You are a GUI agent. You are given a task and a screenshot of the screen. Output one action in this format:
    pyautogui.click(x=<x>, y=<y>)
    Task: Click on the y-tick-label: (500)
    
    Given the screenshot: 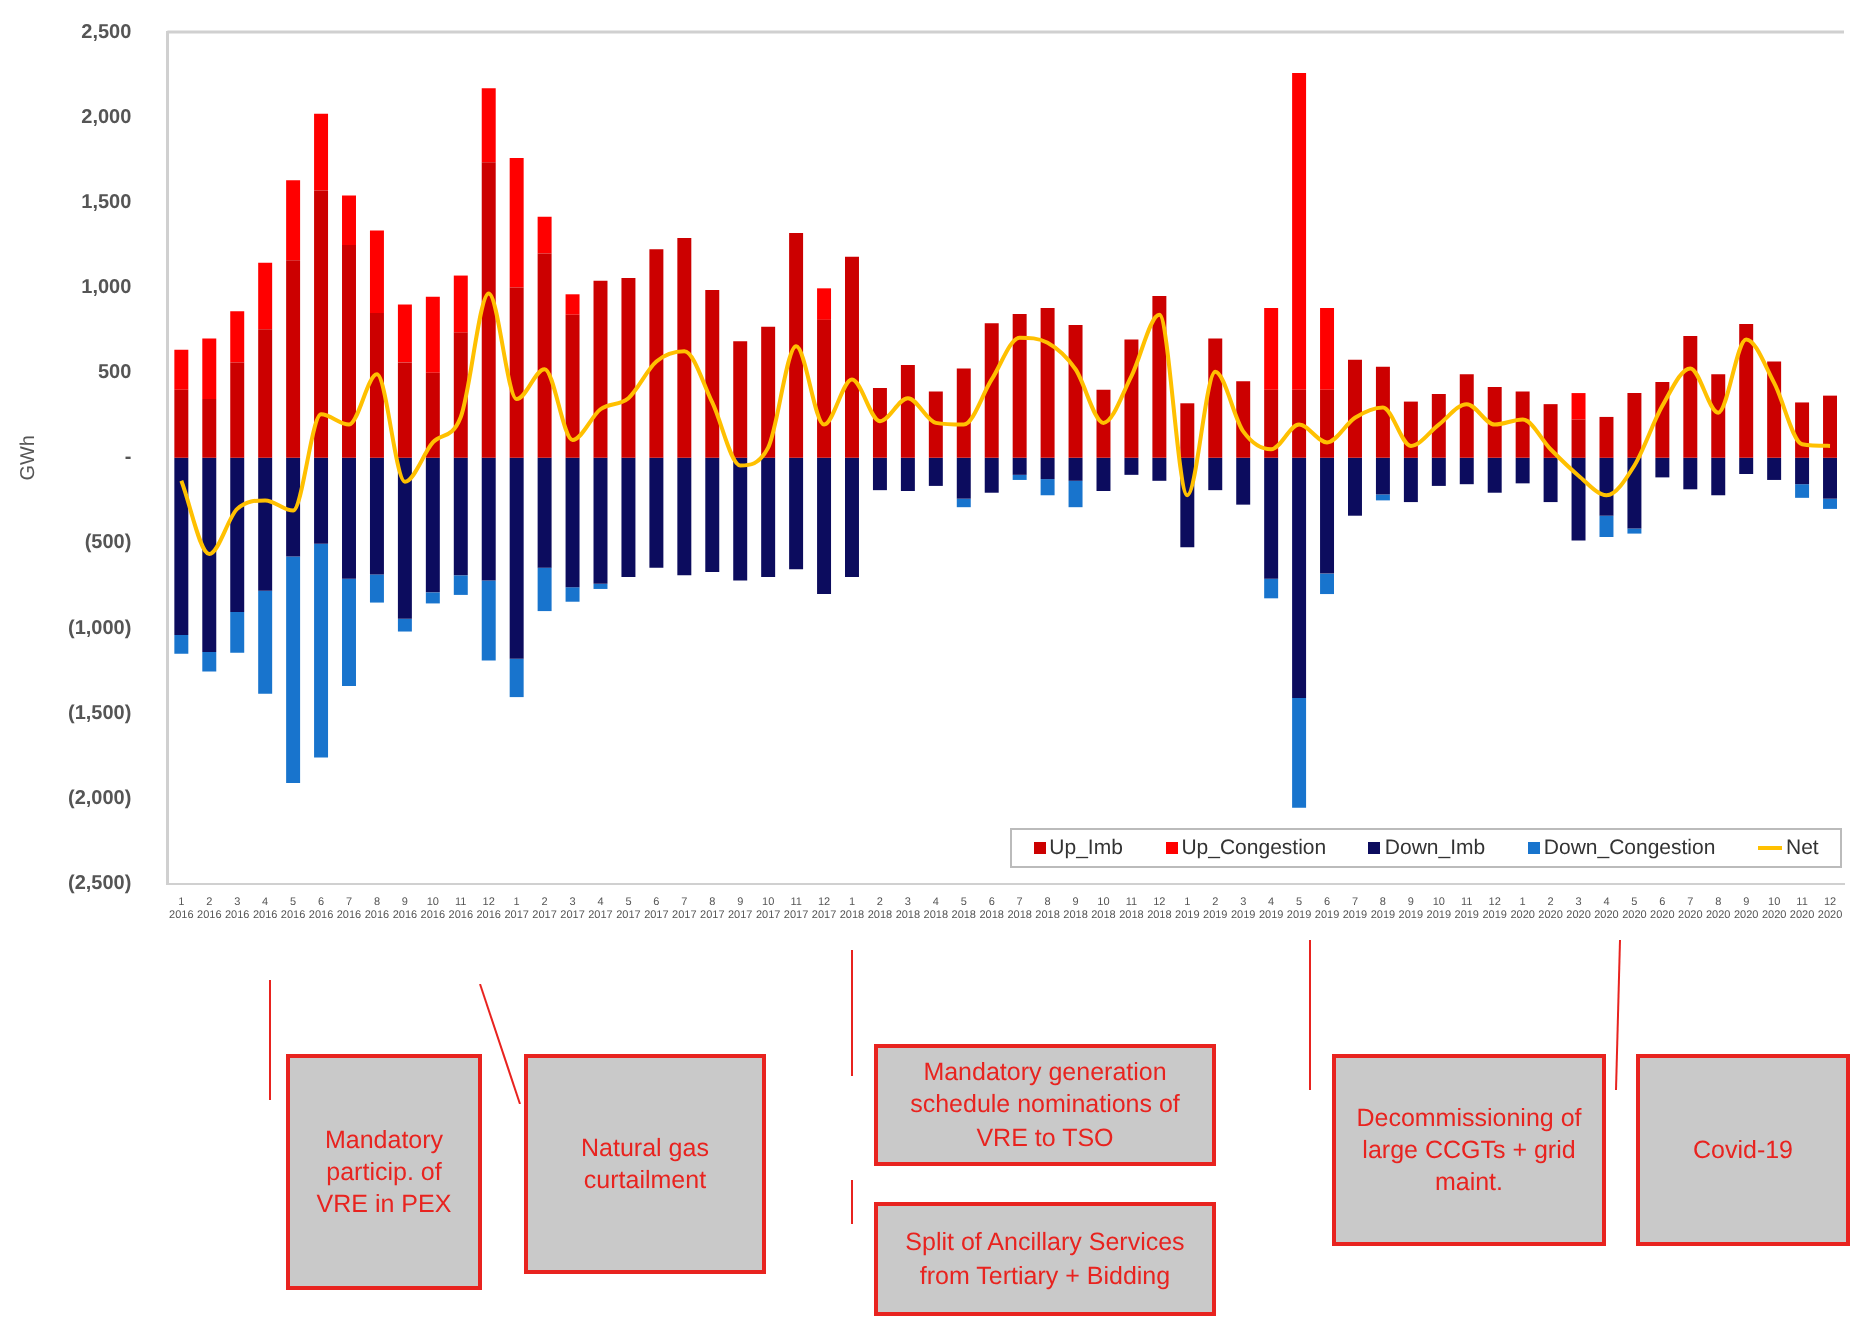 What is the action you would take?
    pyautogui.click(x=108, y=543)
    